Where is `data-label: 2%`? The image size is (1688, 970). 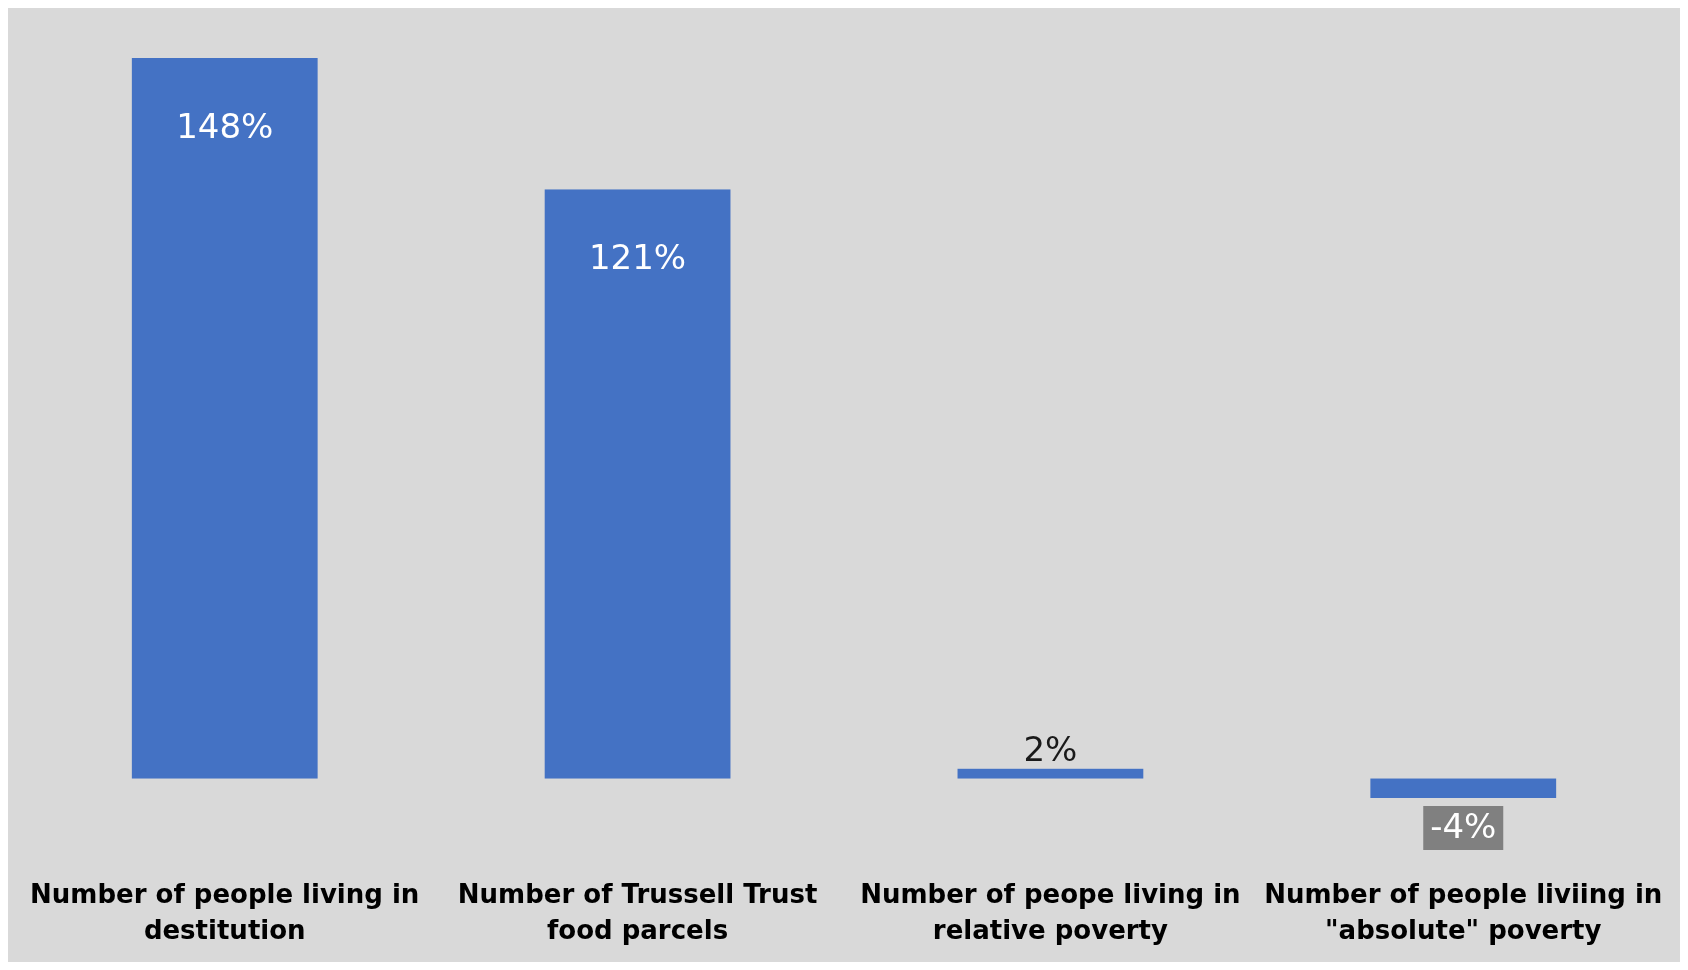 data-label: 2% is located at coordinates (1050, 748).